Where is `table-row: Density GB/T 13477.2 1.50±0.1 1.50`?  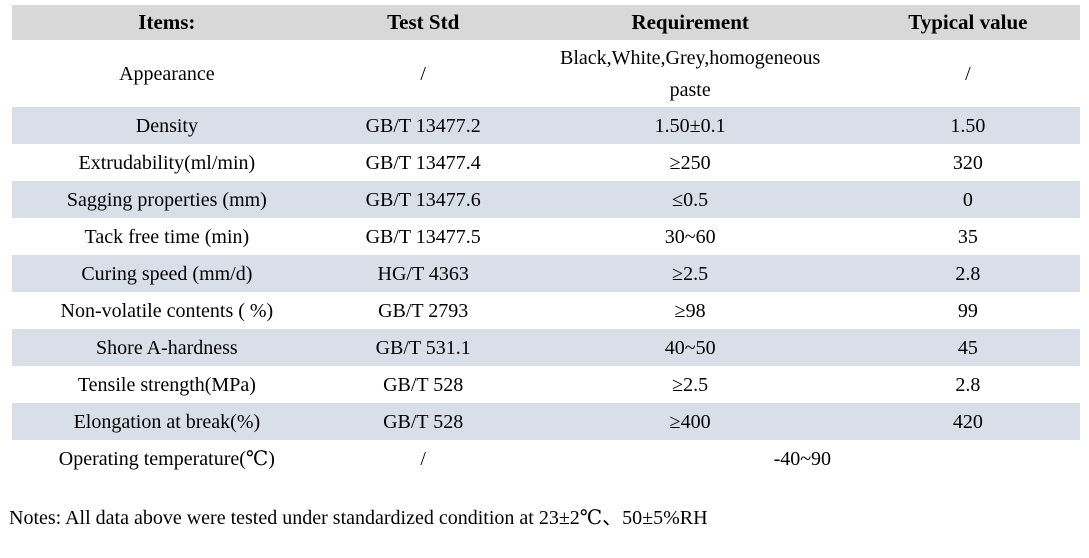 table-row: Density GB/T 13477.2 1.50±0.1 1.50 is located at coordinates (546, 125).